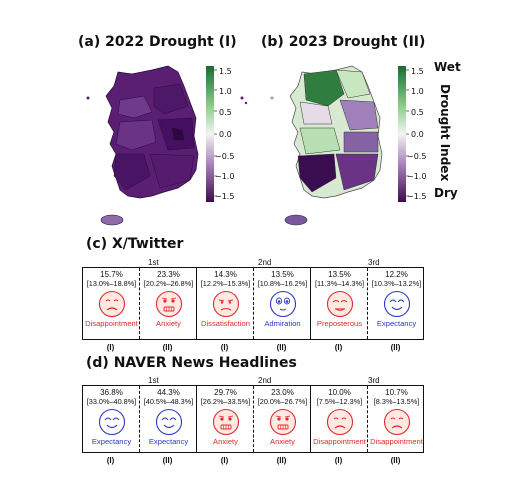 Image resolution: width=512 pixels, height=488 pixels. I want to click on emotion-cell: 10.0% [7.5%–12.3%] Disappointment, so click(339, 419).